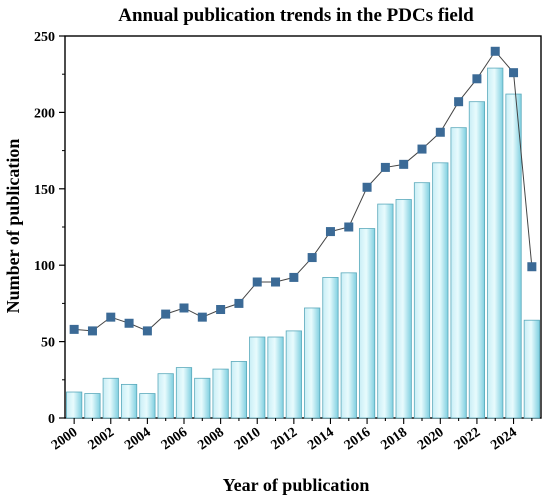 The width and height of the screenshot is (550, 502). I want to click on marker-2017, so click(385, 167).